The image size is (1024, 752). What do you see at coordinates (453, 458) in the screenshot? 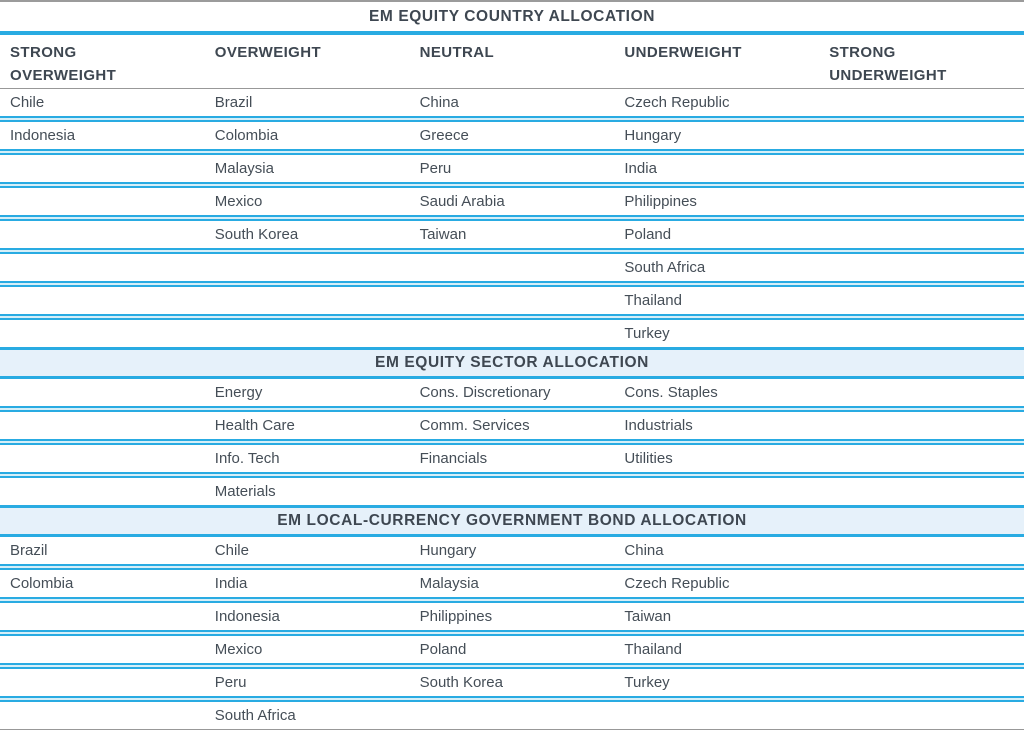
I see `table-cell: Financials` at bounding box center [453, 458].